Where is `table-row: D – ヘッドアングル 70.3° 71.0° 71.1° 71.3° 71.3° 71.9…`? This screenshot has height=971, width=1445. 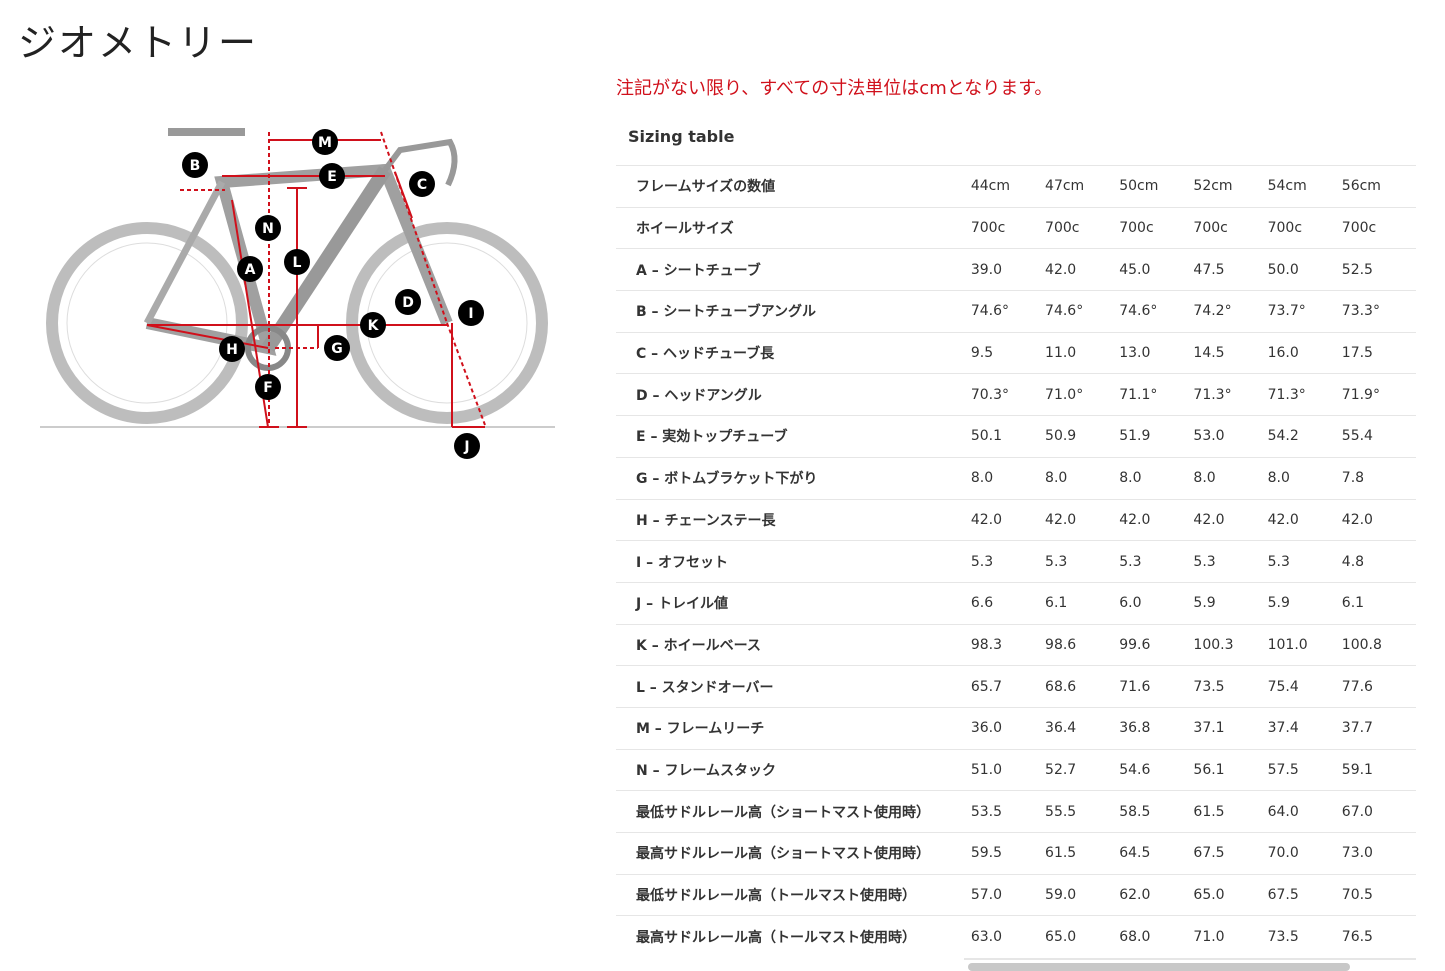
table-row: D – ヘッドアングル 70.3° 71.0° 71.1° 71.3° 71.3° 71.9… is located at coordinates (1016, 394).